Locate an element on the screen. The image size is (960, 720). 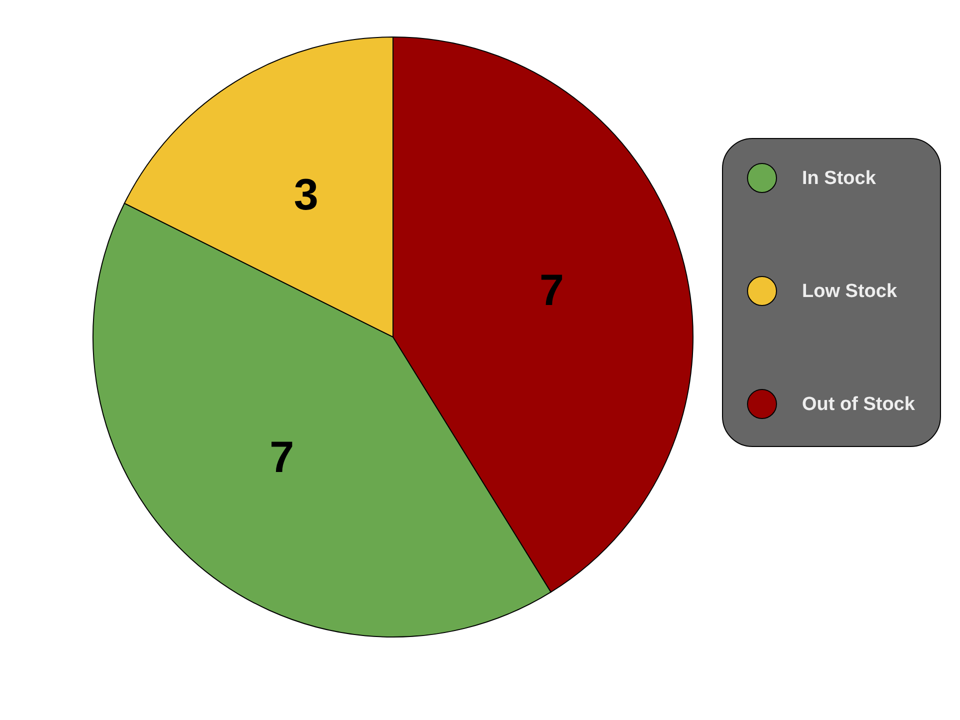
legend-label: In Stock is located at coordinates (839, 178).